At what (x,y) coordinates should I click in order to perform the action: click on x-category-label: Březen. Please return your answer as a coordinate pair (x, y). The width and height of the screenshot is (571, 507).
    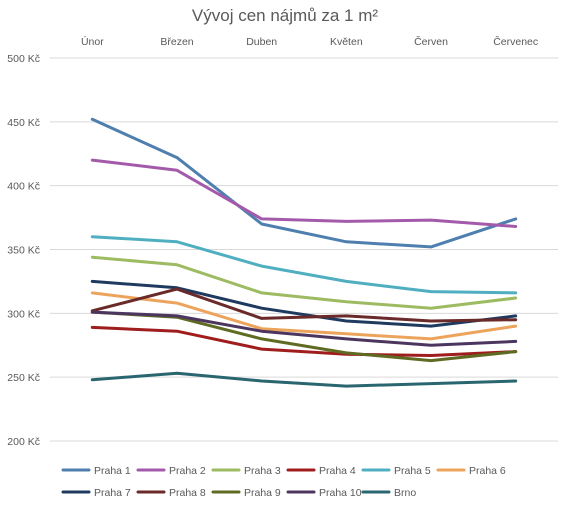
    Looking at the image, I should click on (176, 42).